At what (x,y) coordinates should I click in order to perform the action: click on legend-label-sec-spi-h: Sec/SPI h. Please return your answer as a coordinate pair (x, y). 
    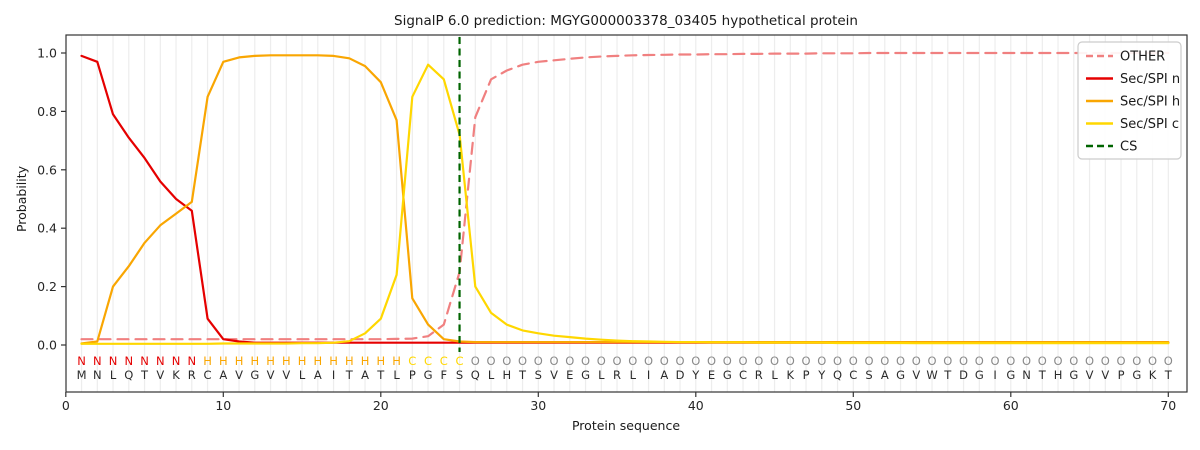
    Looking at the image, I should click on (1150, 102).